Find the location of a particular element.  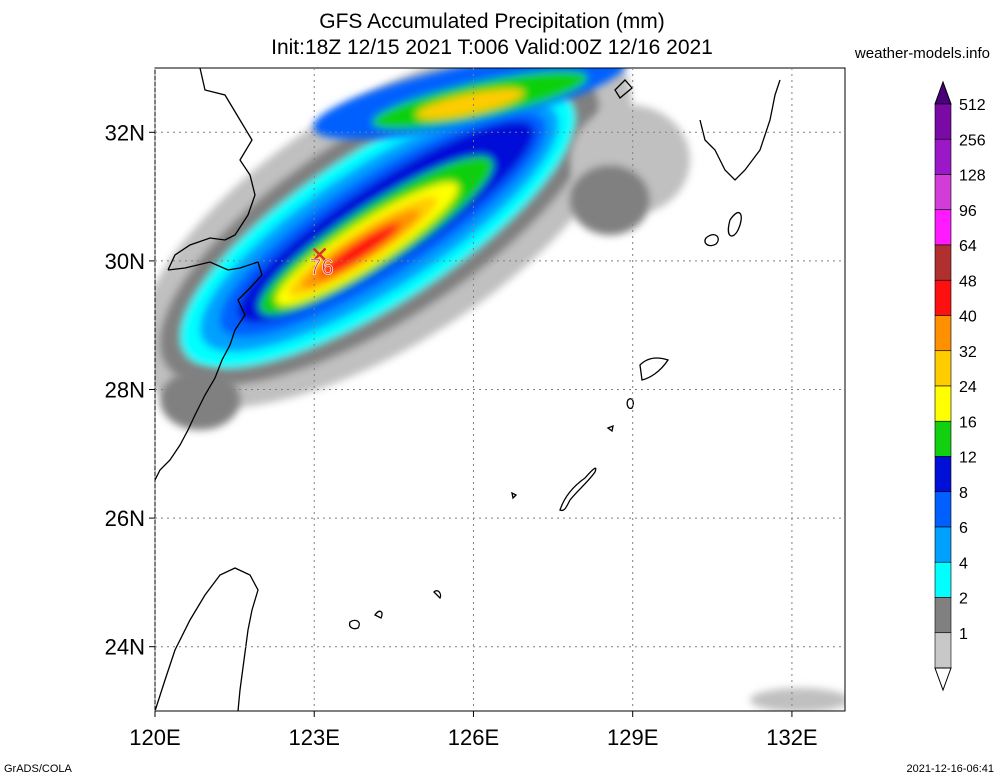

lat-label: 28N is located at coordinates (125, 390).